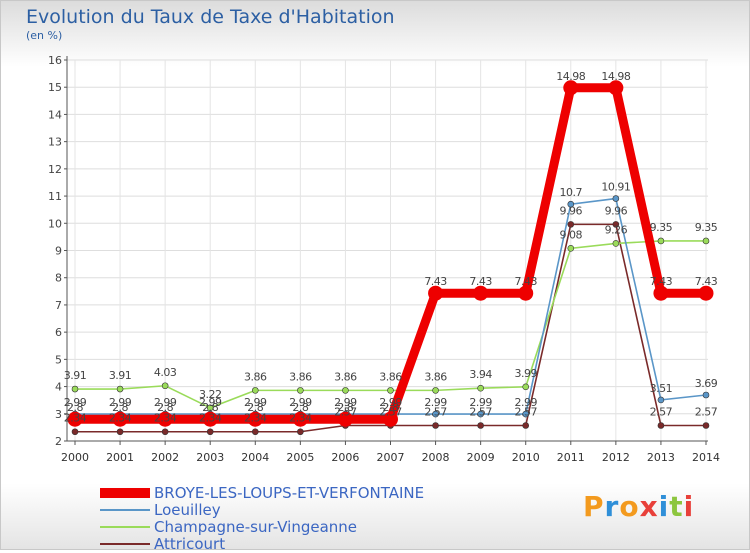 The height and width of the screenshot is (553, 750). What do you see at coordinates (571, 192) in the screenshot?
I see `data-label-loeuilley: 10.7` at bounding box center [571, 192].